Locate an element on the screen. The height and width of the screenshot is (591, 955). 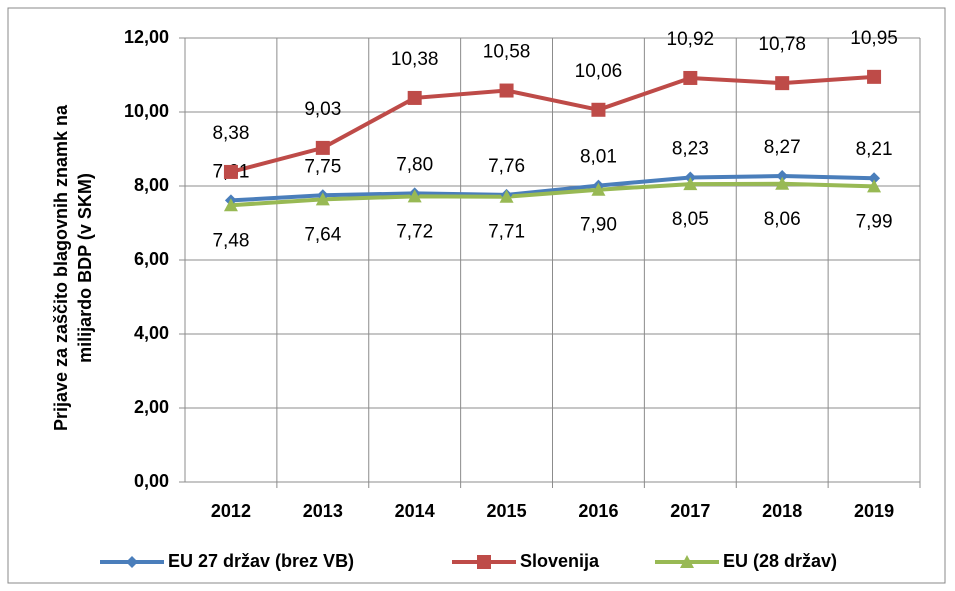
y-tick-label: 6,00 is located at coordinates (151, 259).